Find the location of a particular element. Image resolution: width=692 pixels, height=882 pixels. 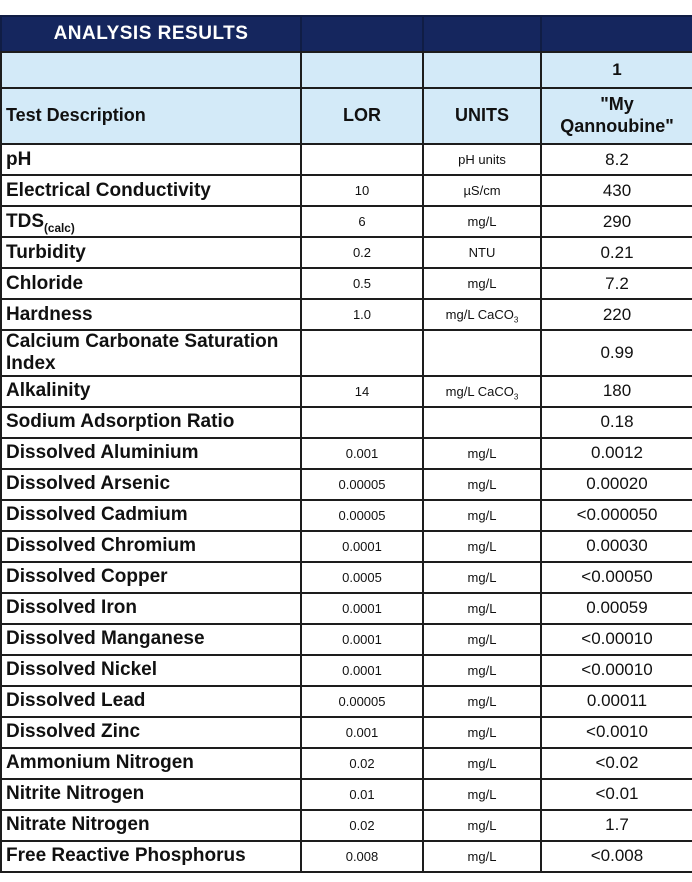

test-description-cell: Dissolved Nickel is located at coordinates (151, 670).